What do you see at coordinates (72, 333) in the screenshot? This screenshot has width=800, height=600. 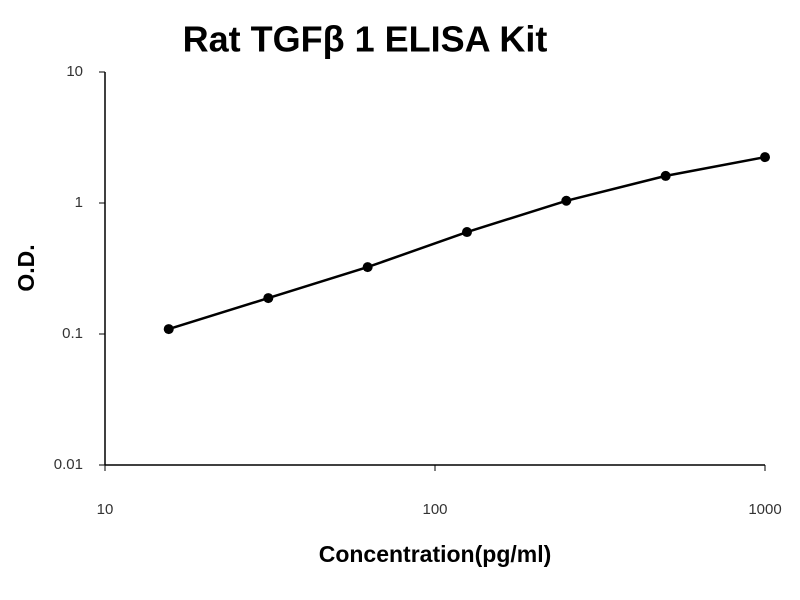 I see `y-tick-label: 0.1` at bounding box center [72, 333].